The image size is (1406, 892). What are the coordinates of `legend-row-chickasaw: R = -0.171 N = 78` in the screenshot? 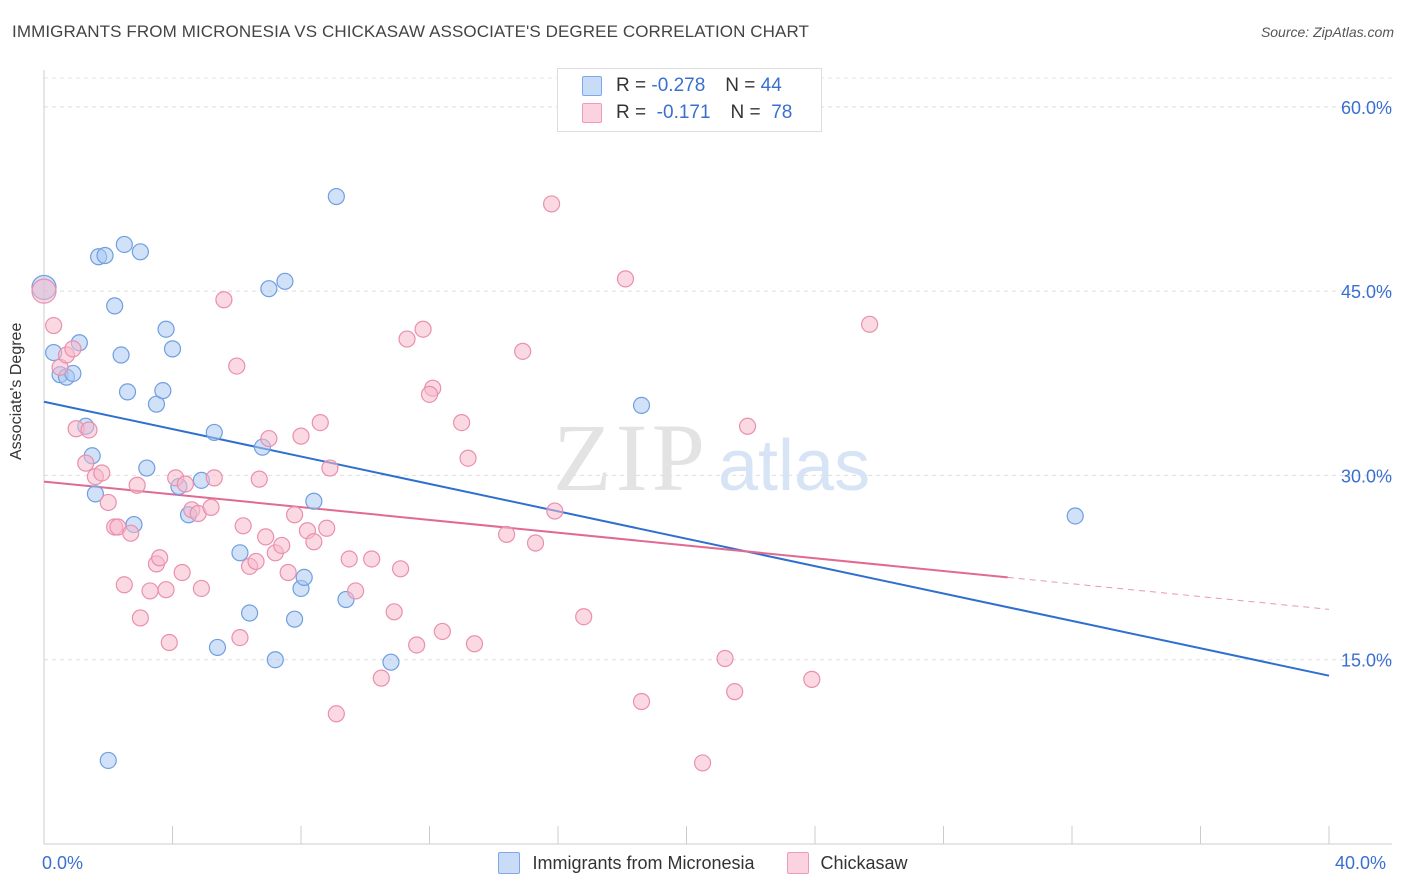 It's located at (687, 113).